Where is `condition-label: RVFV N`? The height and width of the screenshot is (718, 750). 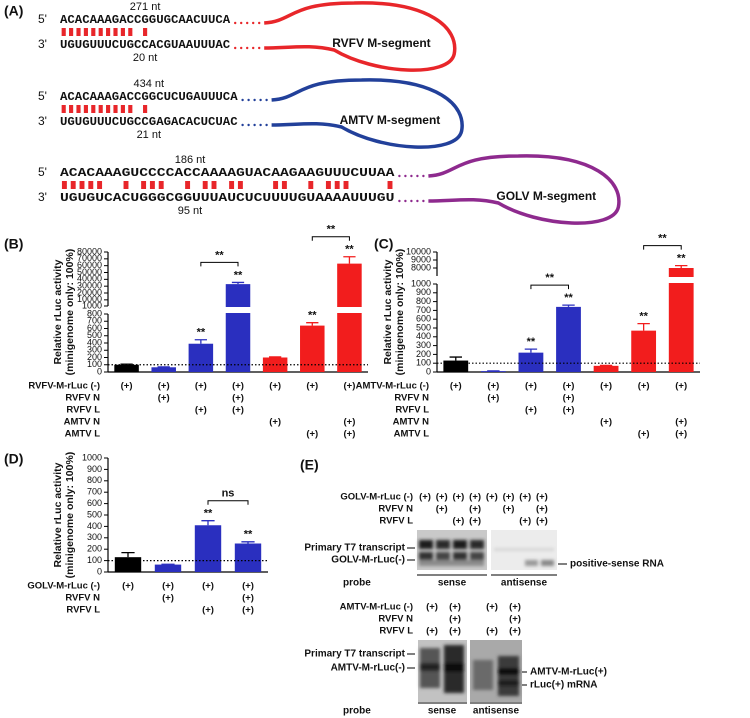
condition-label: RVFV N is located at coordinates (411, 398).